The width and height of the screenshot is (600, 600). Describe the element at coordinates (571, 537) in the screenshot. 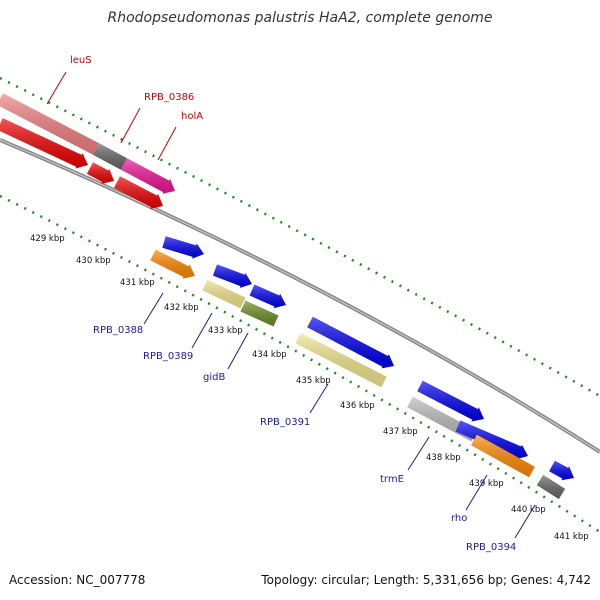

I see `kbp-tick-label: 441 kbp` at that location.